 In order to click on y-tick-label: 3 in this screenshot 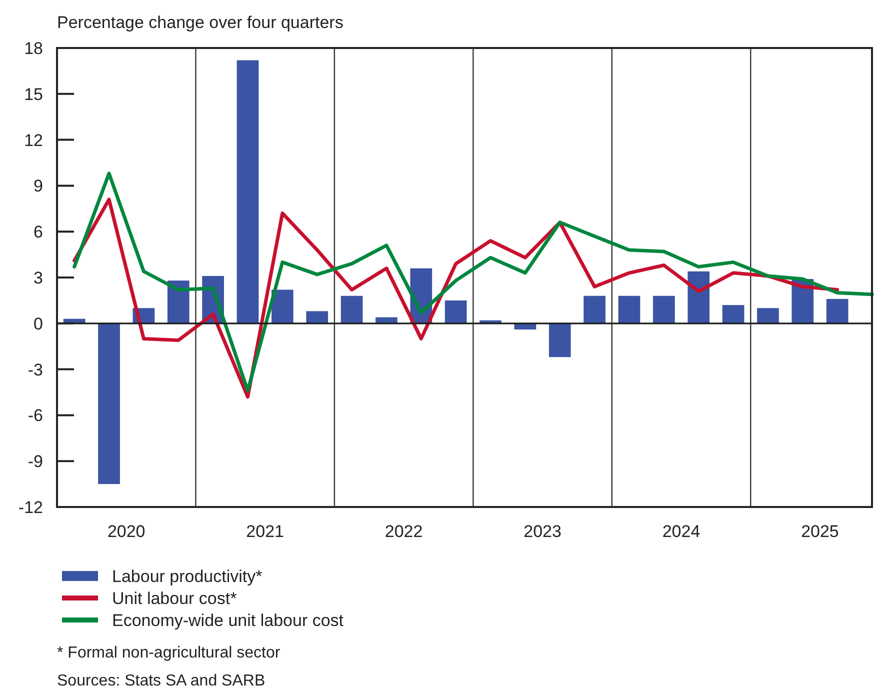, I will do `click(38, 278)`.